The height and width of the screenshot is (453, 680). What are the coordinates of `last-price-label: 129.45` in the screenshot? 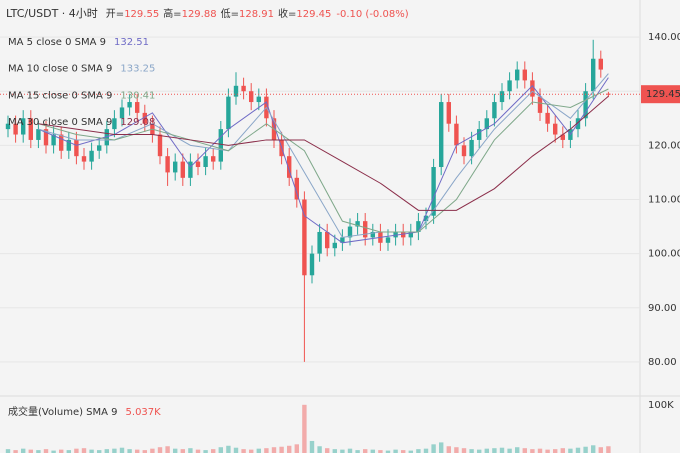 It's located at (663, 94).